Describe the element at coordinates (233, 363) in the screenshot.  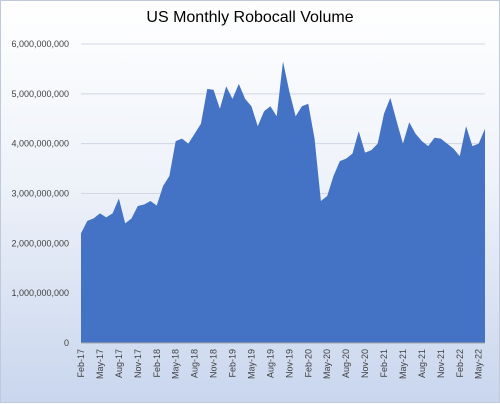
I see `x-tick-label: Feb-19` at that location.